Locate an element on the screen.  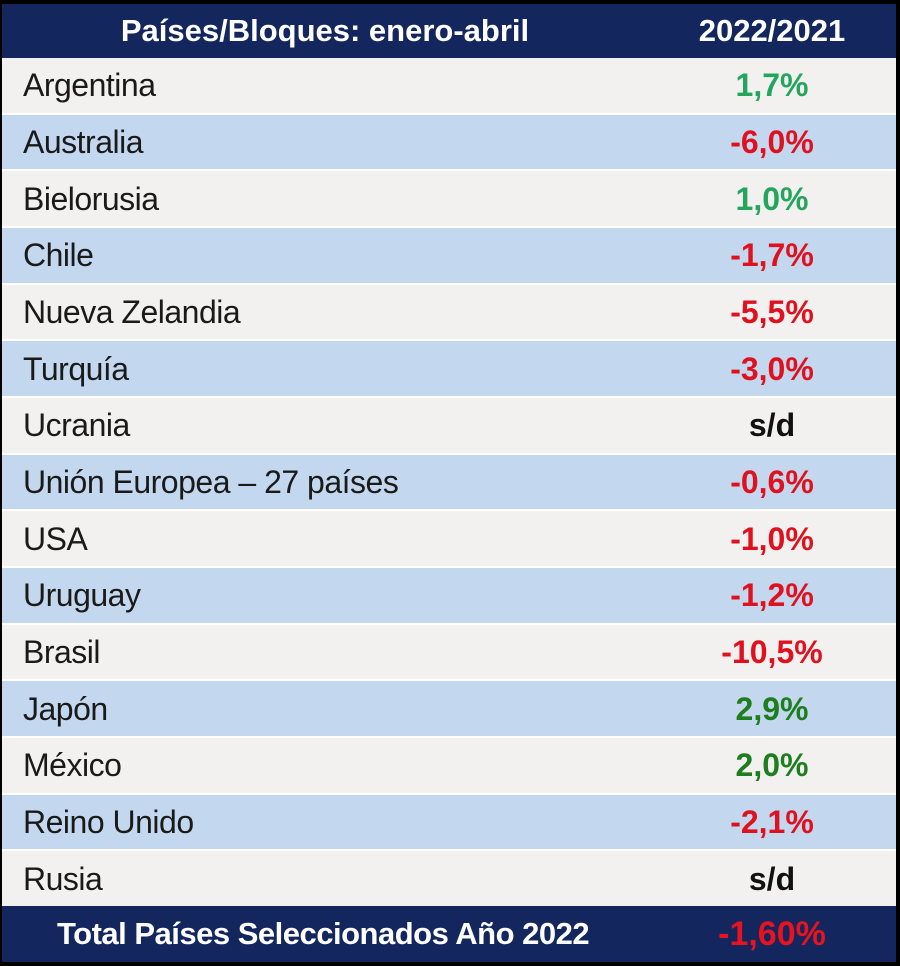
table-row: Ucrania s/d is located at coordinates (449, 426).